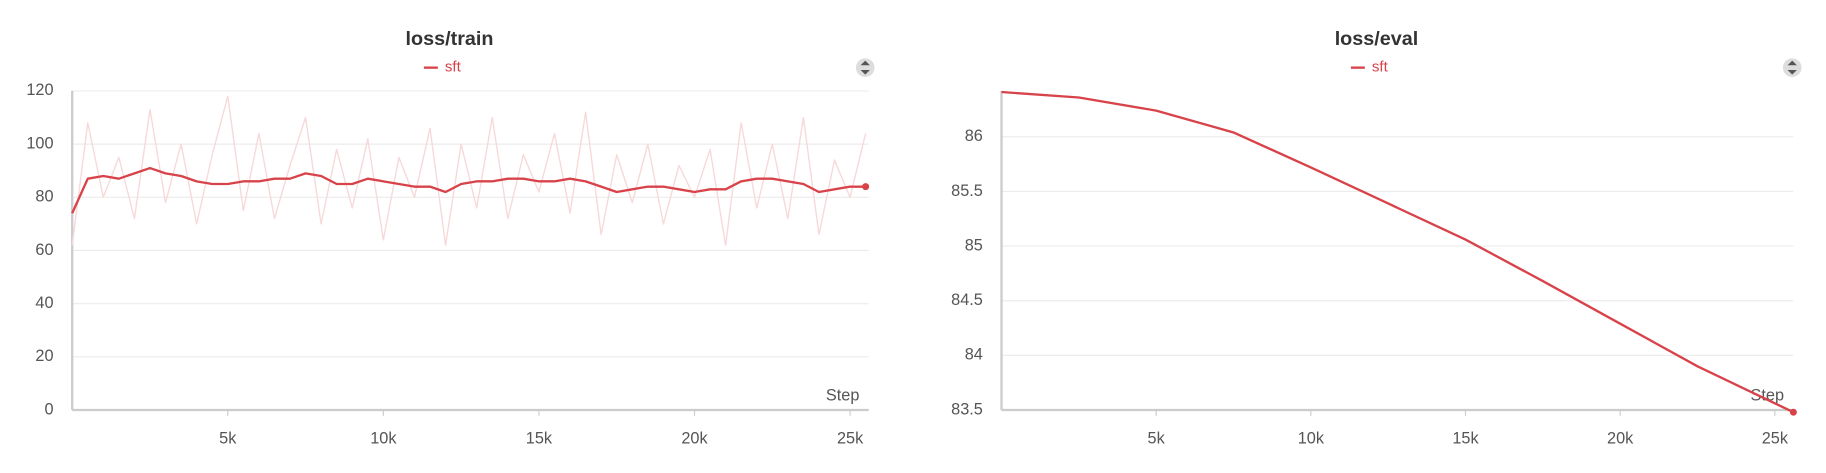 The width and height of the screenshot is (1826, 473). What do you see at coordinates (967, 409) in the screenshot?
I see `y-tick-label: 83.5` at bounding box center [967, 409].